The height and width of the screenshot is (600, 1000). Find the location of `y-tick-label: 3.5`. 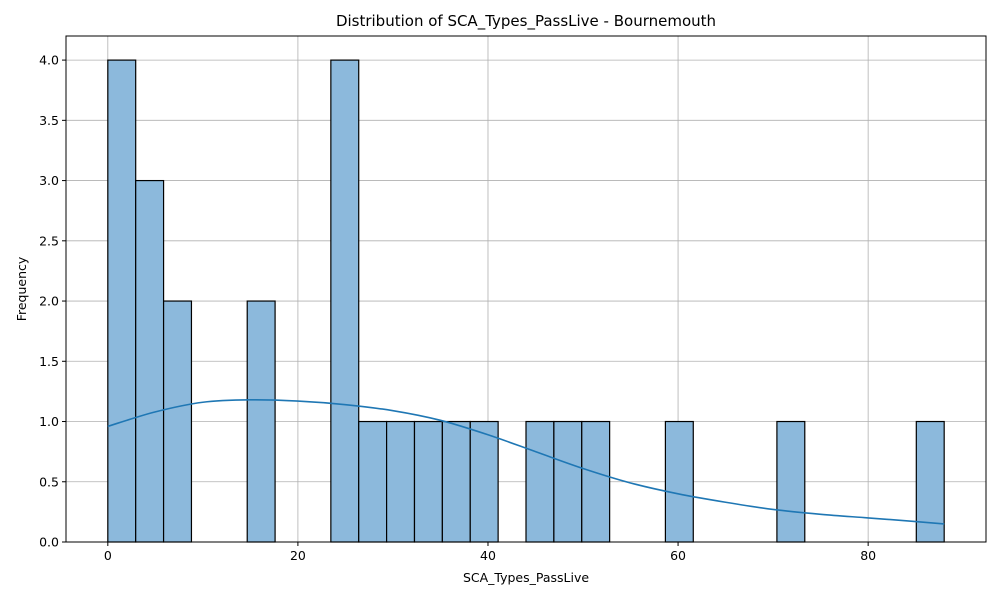

y-tick-label: 3.5 is located at coordinates (49, 120).